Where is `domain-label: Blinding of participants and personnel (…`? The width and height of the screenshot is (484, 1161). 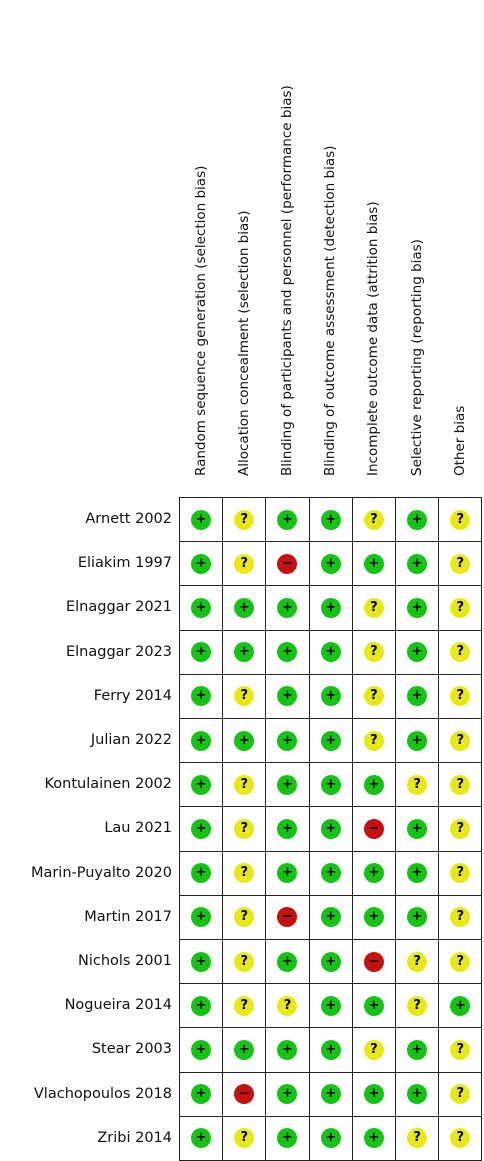
domain-label: Blinding of participants and personnel (… is located at coordinates (286, 280).